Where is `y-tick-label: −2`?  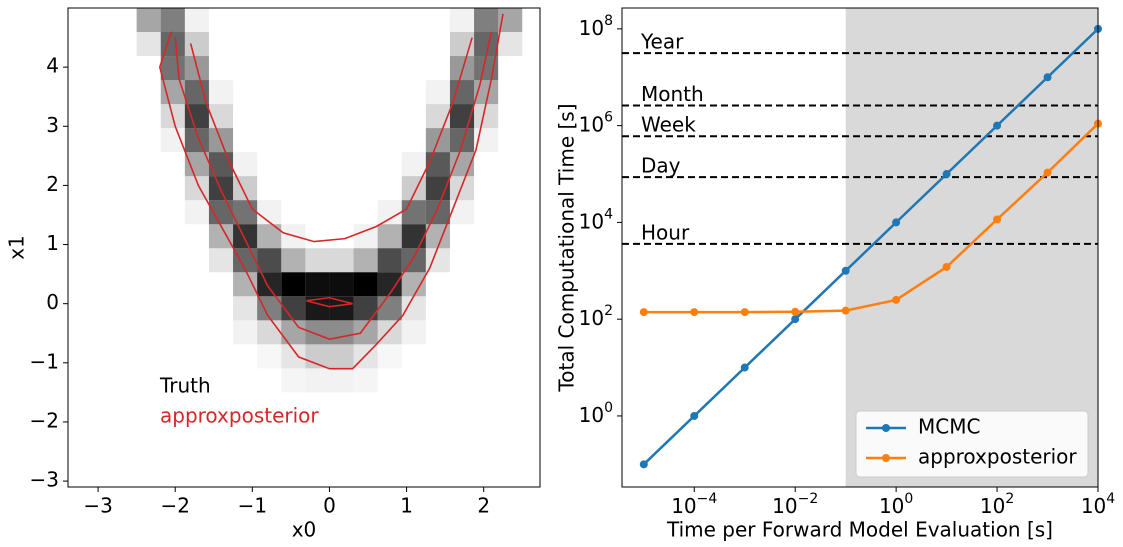
y-tick-label: −2 is located at coordinates (44, 420).